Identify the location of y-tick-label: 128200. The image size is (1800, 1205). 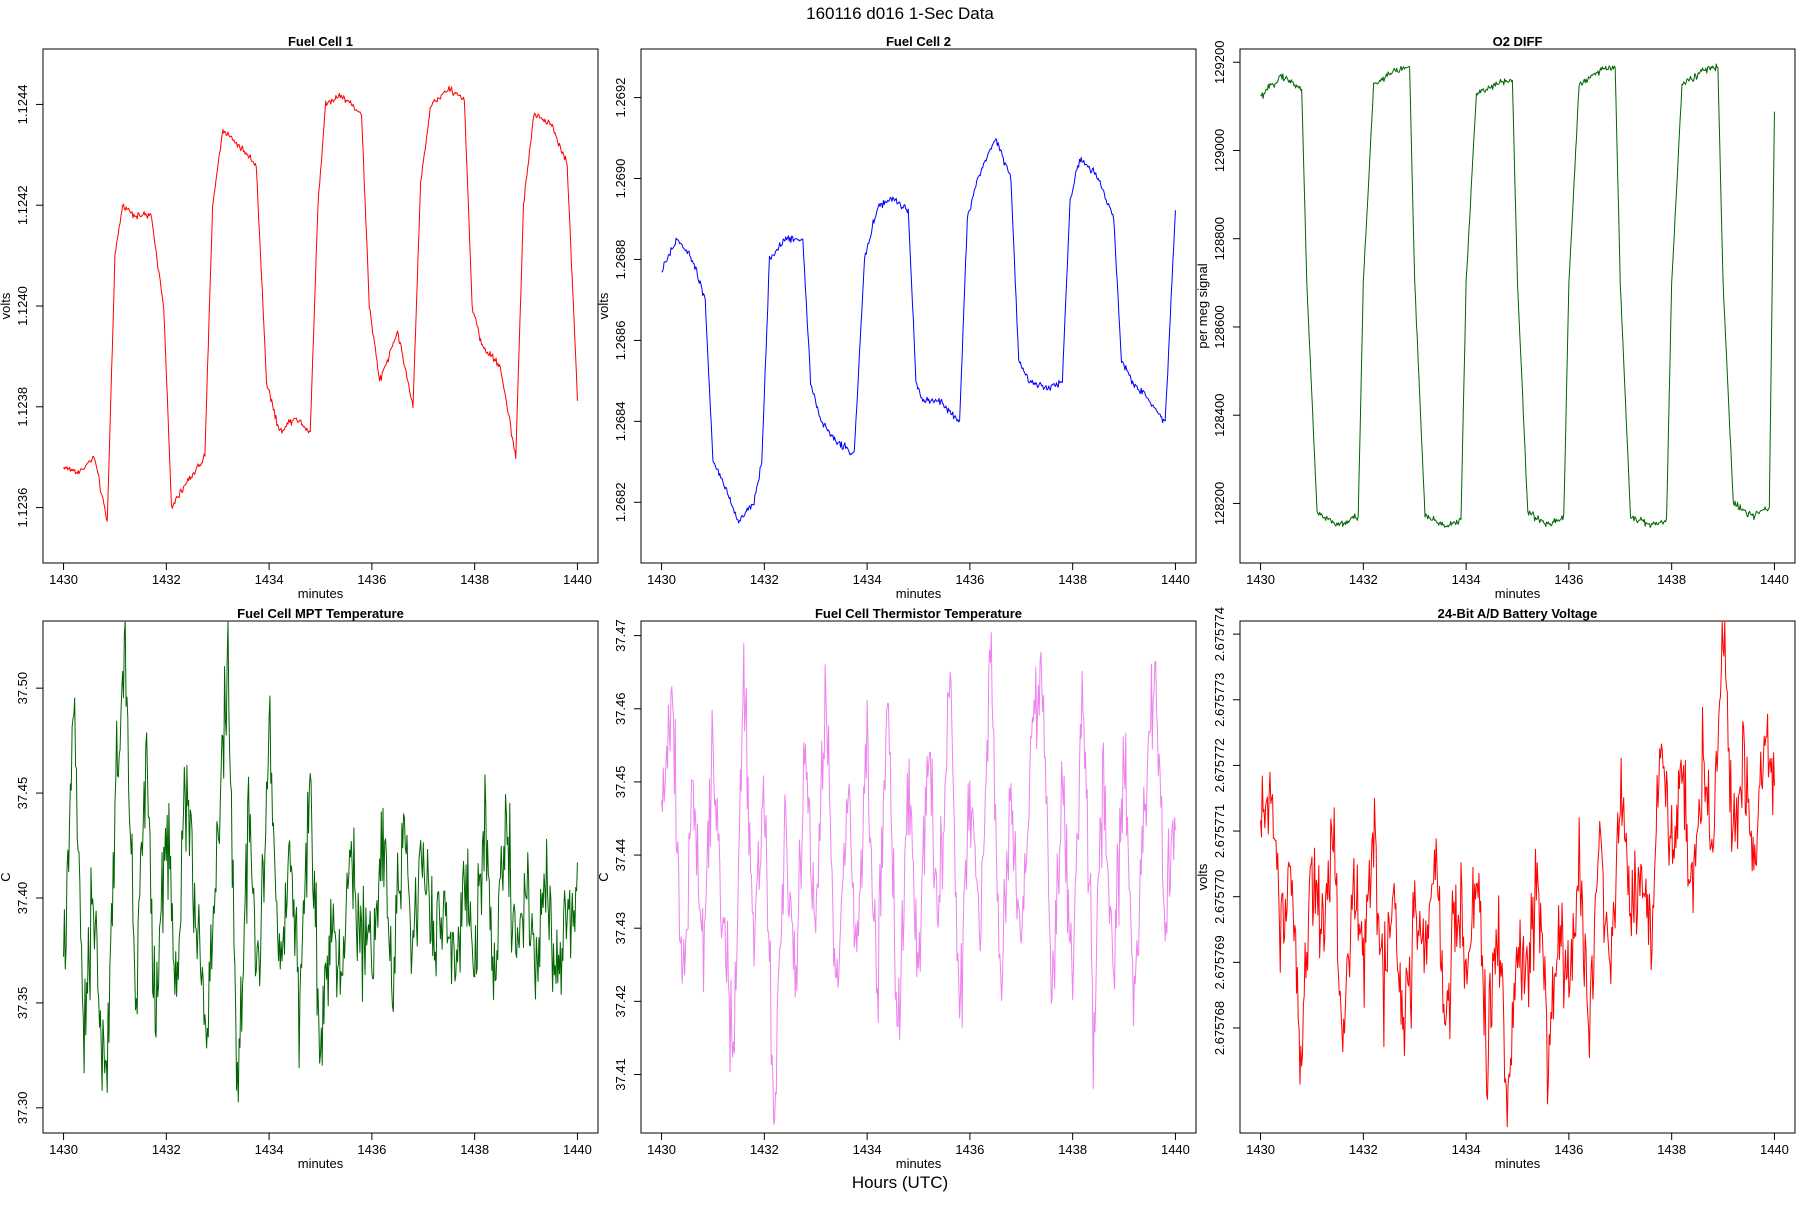
(1219, 503).